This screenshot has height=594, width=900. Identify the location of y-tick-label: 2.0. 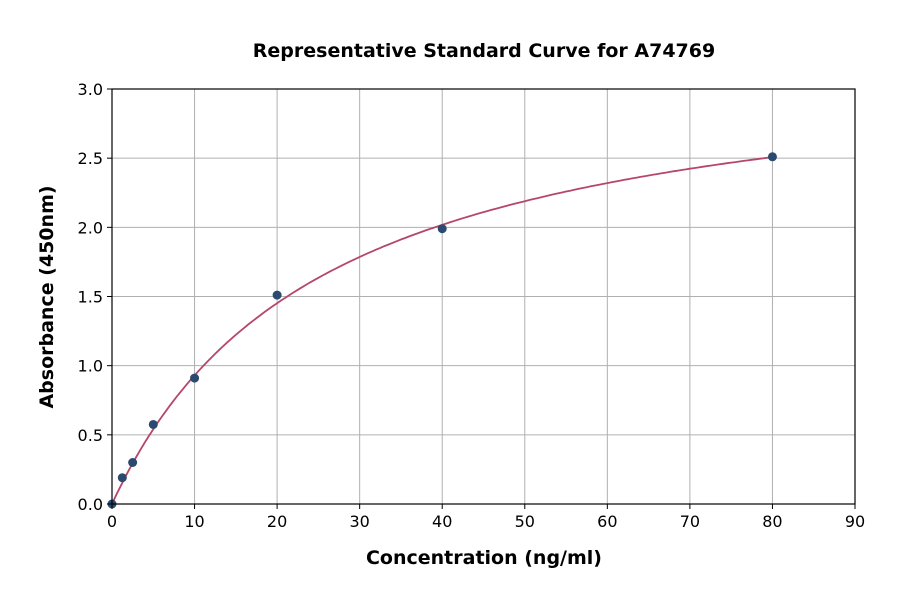
(90, 227).